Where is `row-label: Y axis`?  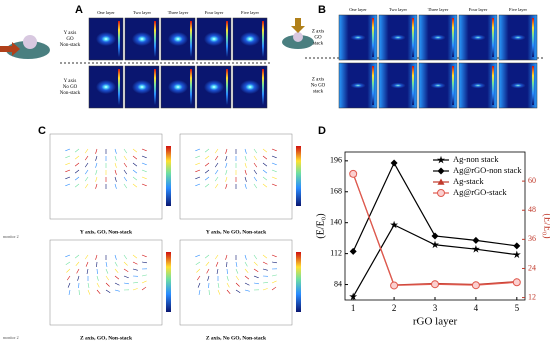
row-label: Y axis is located at coordinates (70, 81).